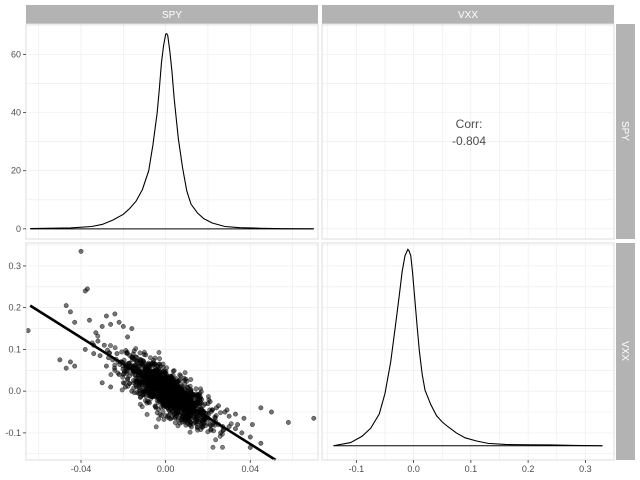 The width and height of the screenshot is (640, 480). Describe the element at coordinates (18, 142) in the screenshot. I see `spy-density-y-axis: 0 20 40 60` at that location.